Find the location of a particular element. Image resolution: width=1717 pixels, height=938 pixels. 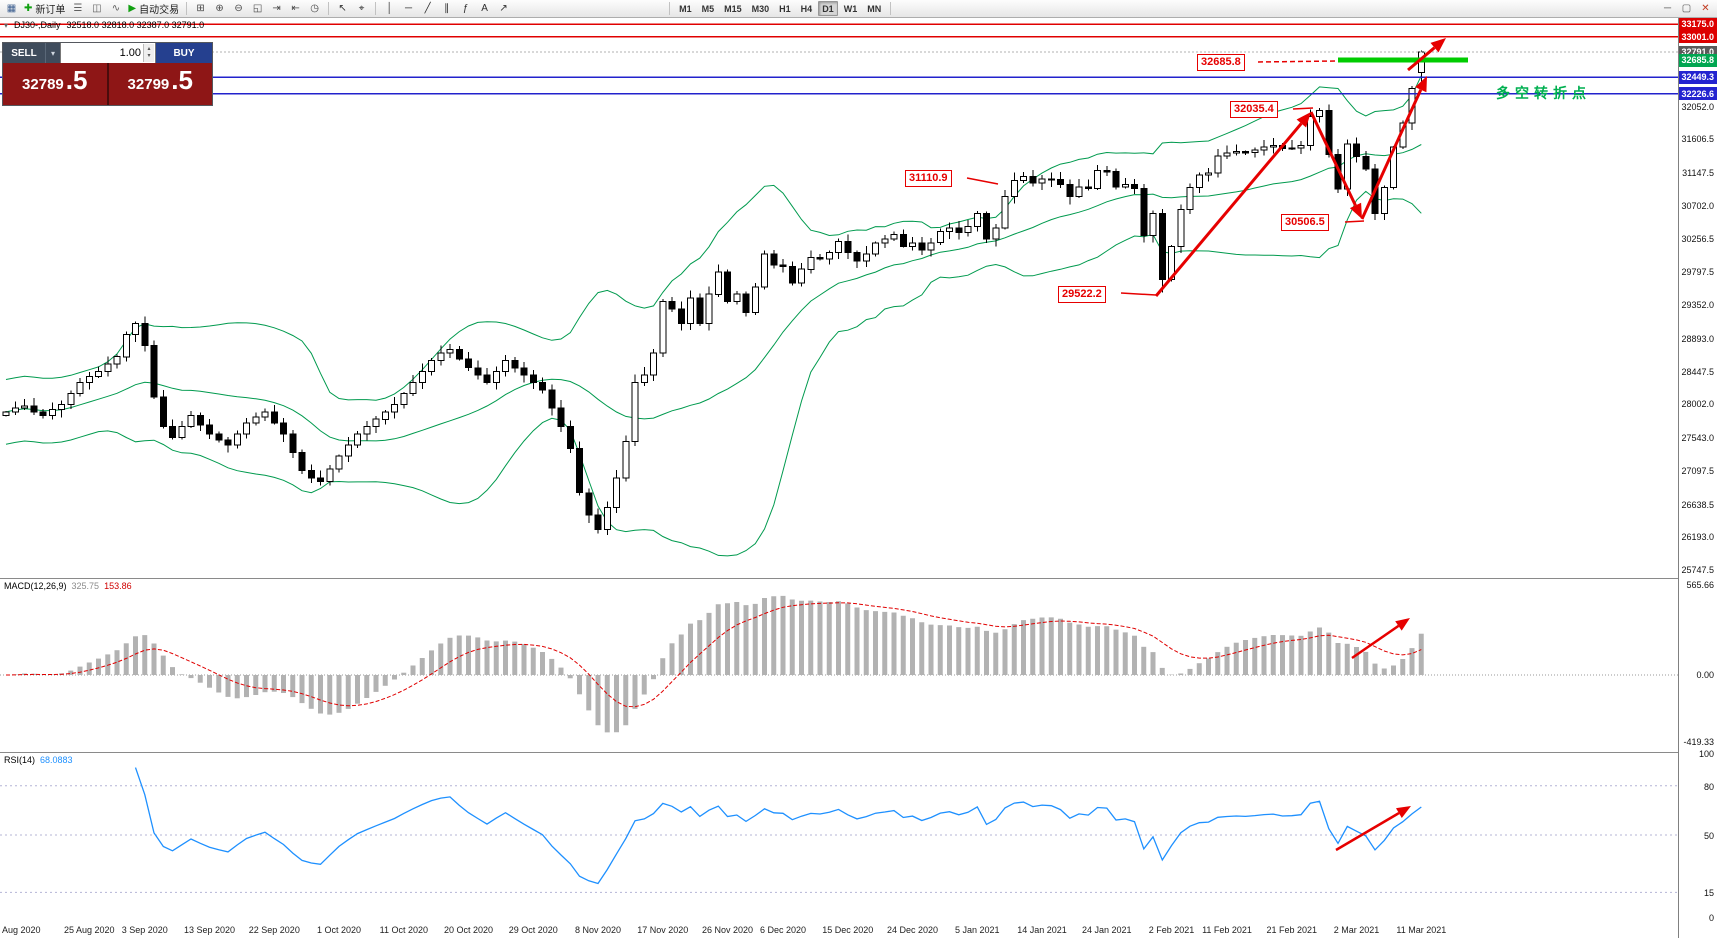

date-axis-label: 8 Nov 2020 is located at coordinates (598, 930).